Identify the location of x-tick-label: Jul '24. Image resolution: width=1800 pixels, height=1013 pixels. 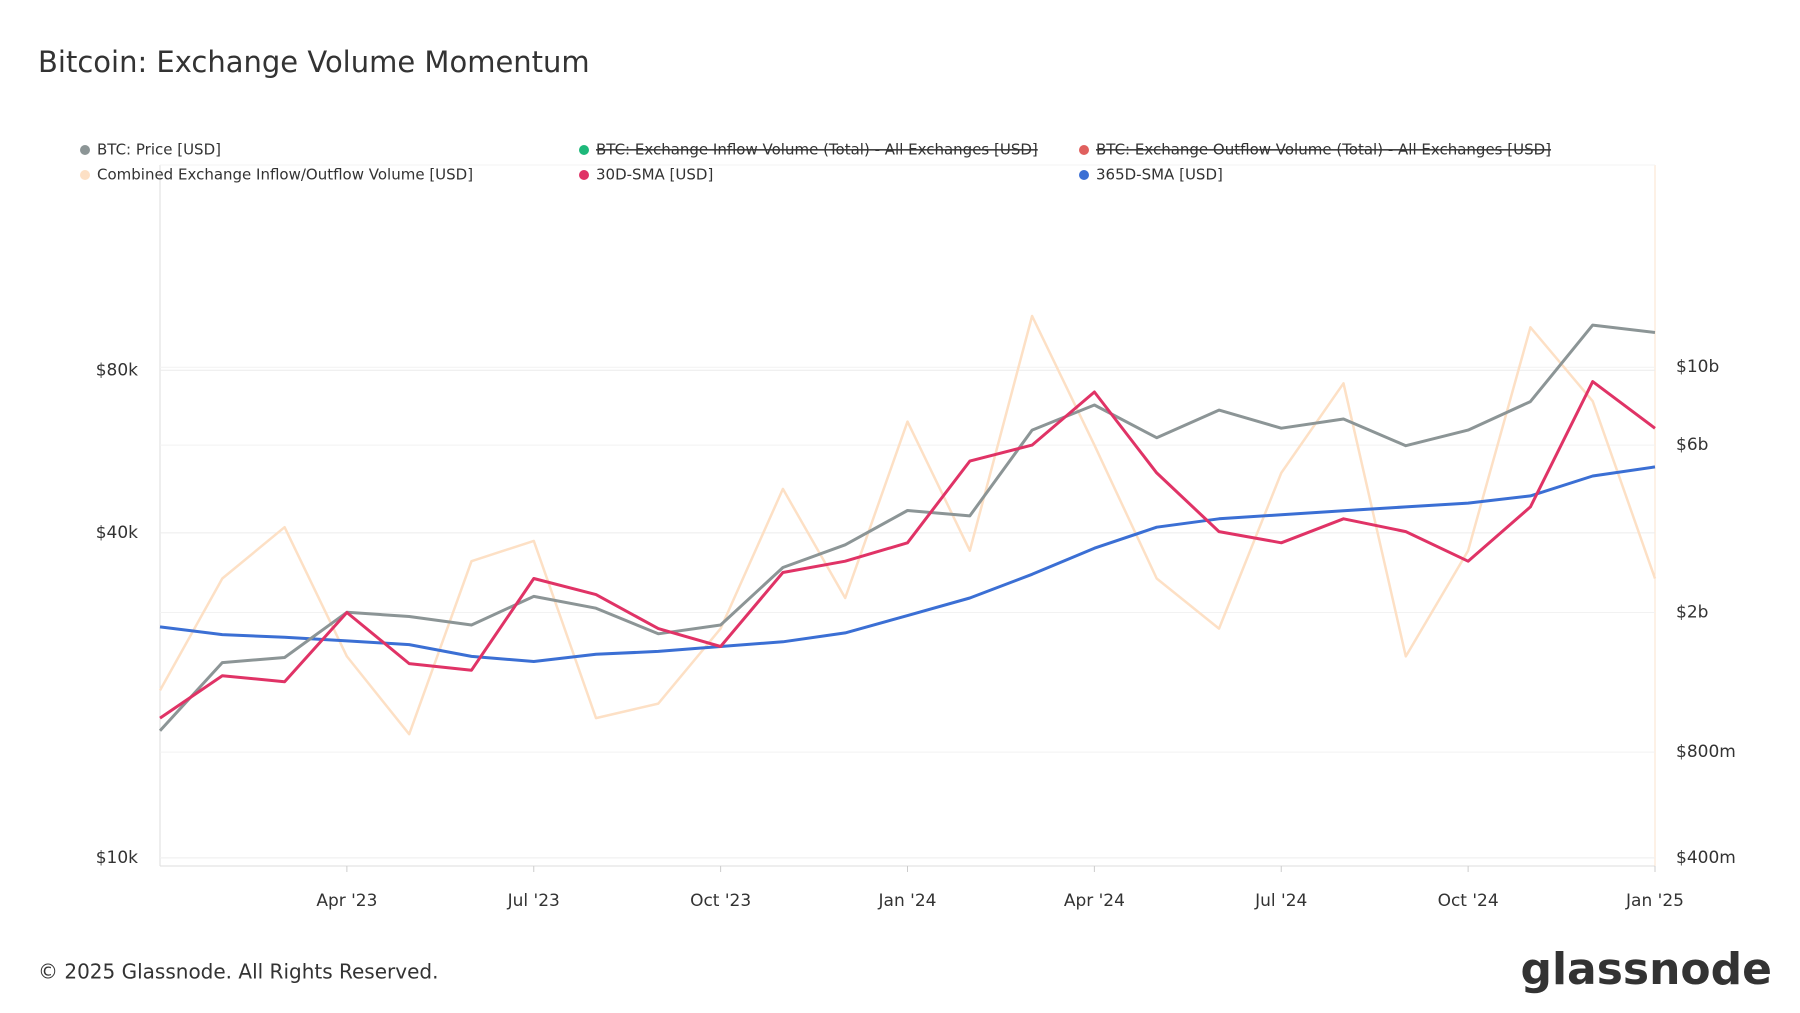
(1280, 901).